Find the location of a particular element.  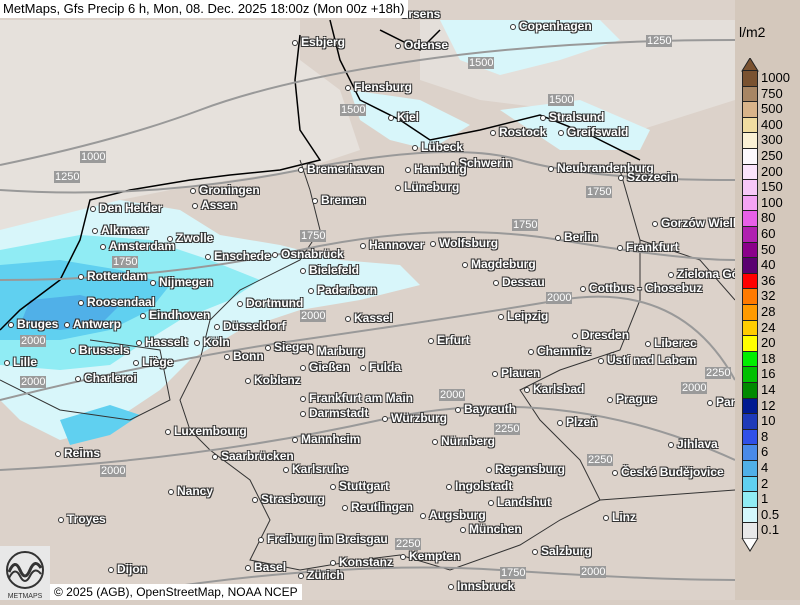

city-label: Liège is located at coordinates (153, 362).